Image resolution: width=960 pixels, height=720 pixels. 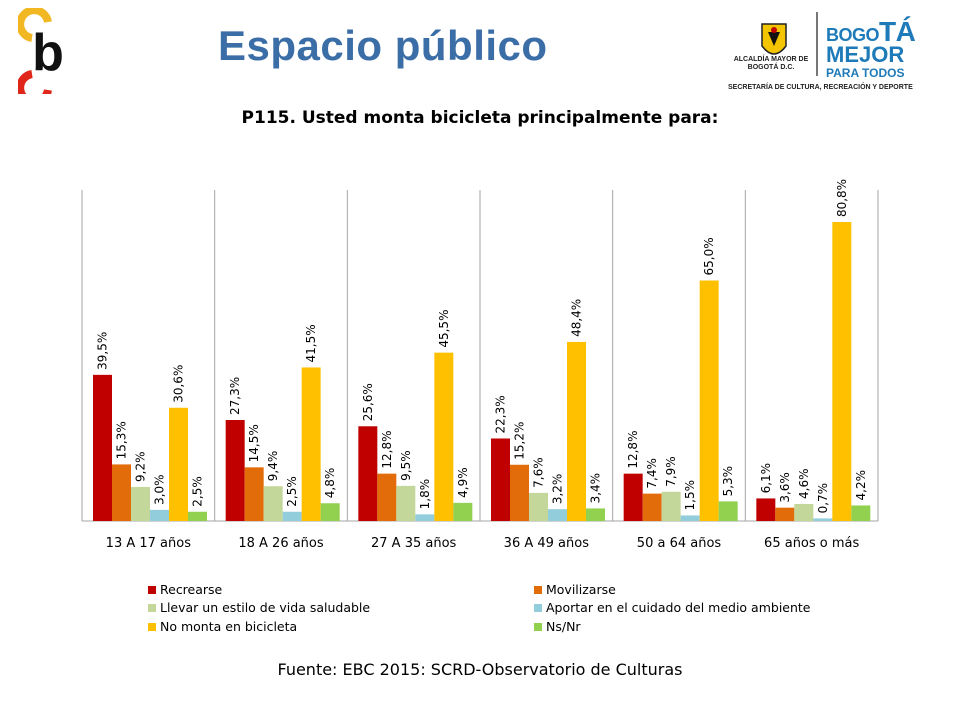 What do you see at coordinates (149, 543) in the screenshot?
I see `x-tick-label: 13 A 17 años` at bounding box center [149, 543].